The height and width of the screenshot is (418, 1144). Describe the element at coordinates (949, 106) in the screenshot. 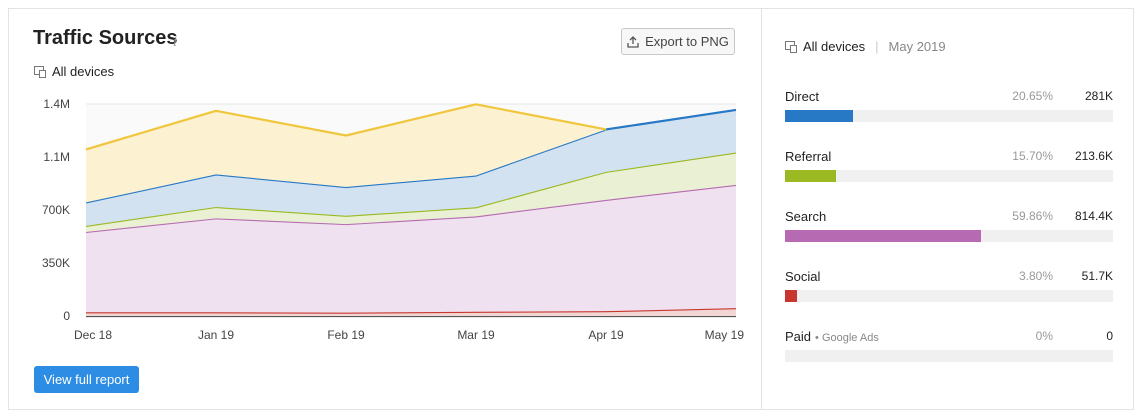

I see `source-row: Direct 20.65% 281K` at that location.